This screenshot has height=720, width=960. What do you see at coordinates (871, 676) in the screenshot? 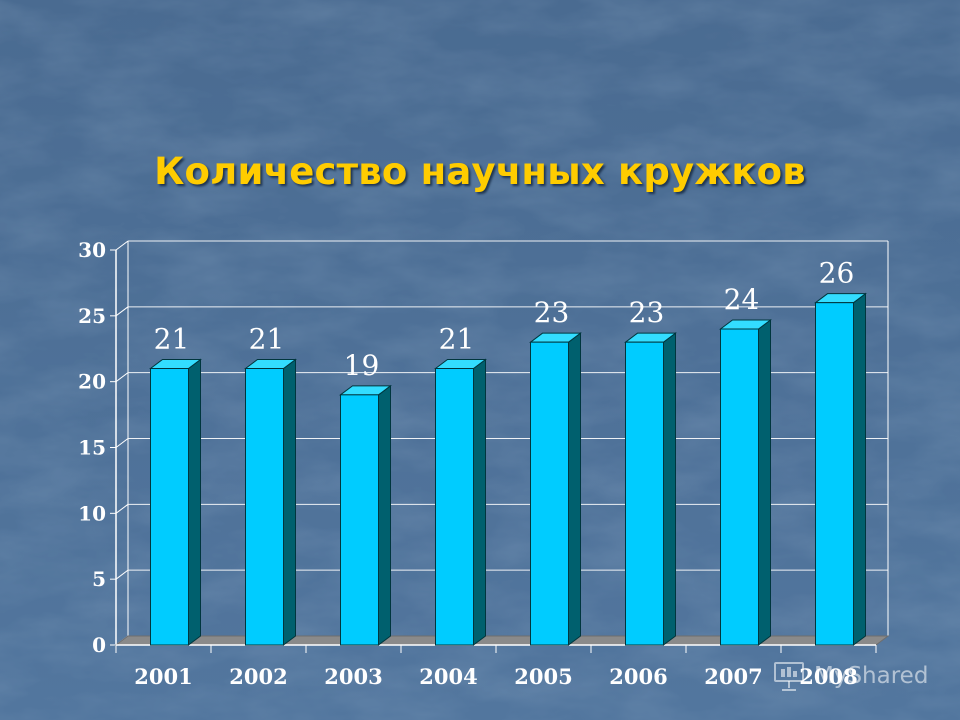
I see `watermark-text: MyShared` at bounding box center [871, 676].